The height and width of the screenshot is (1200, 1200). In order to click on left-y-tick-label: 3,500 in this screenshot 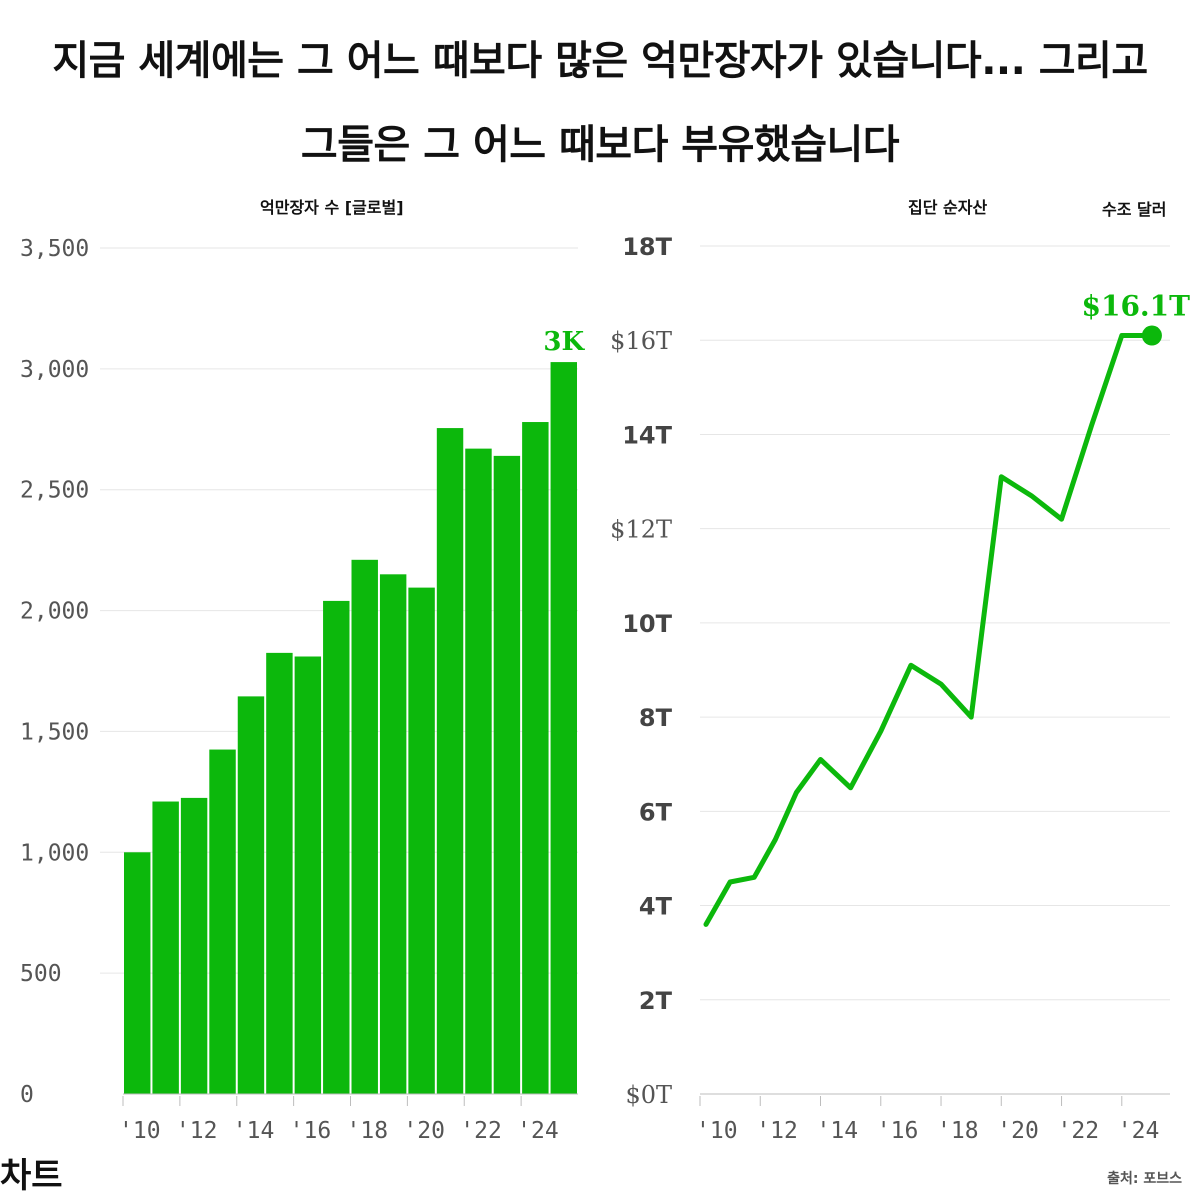, I will do `click(54, 249)`.